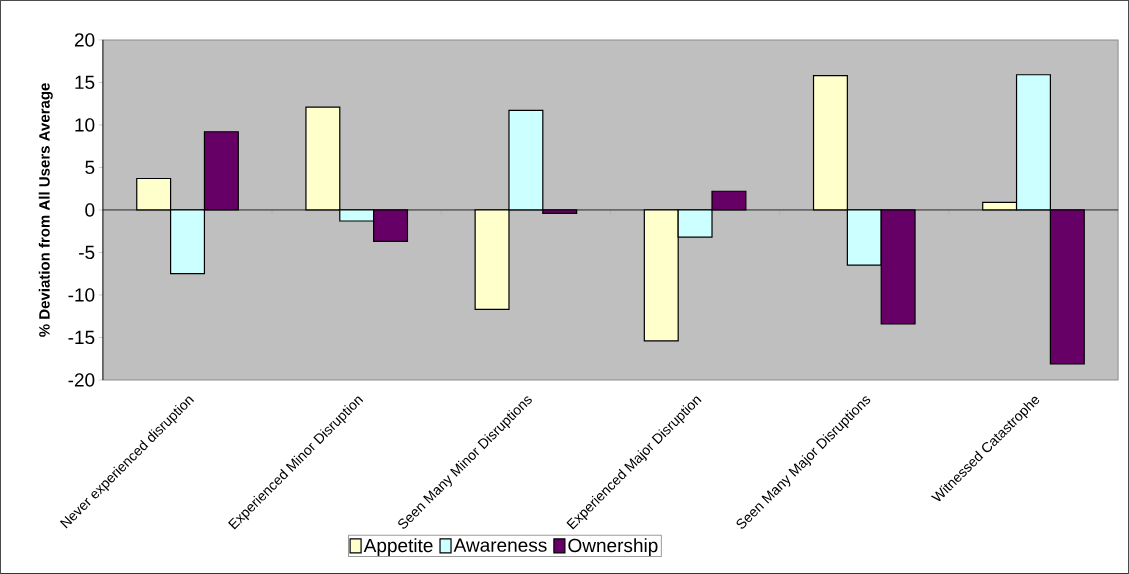 The image size is (1129, 574). I want to click on y-tick-label: 20, so click(84, 40).